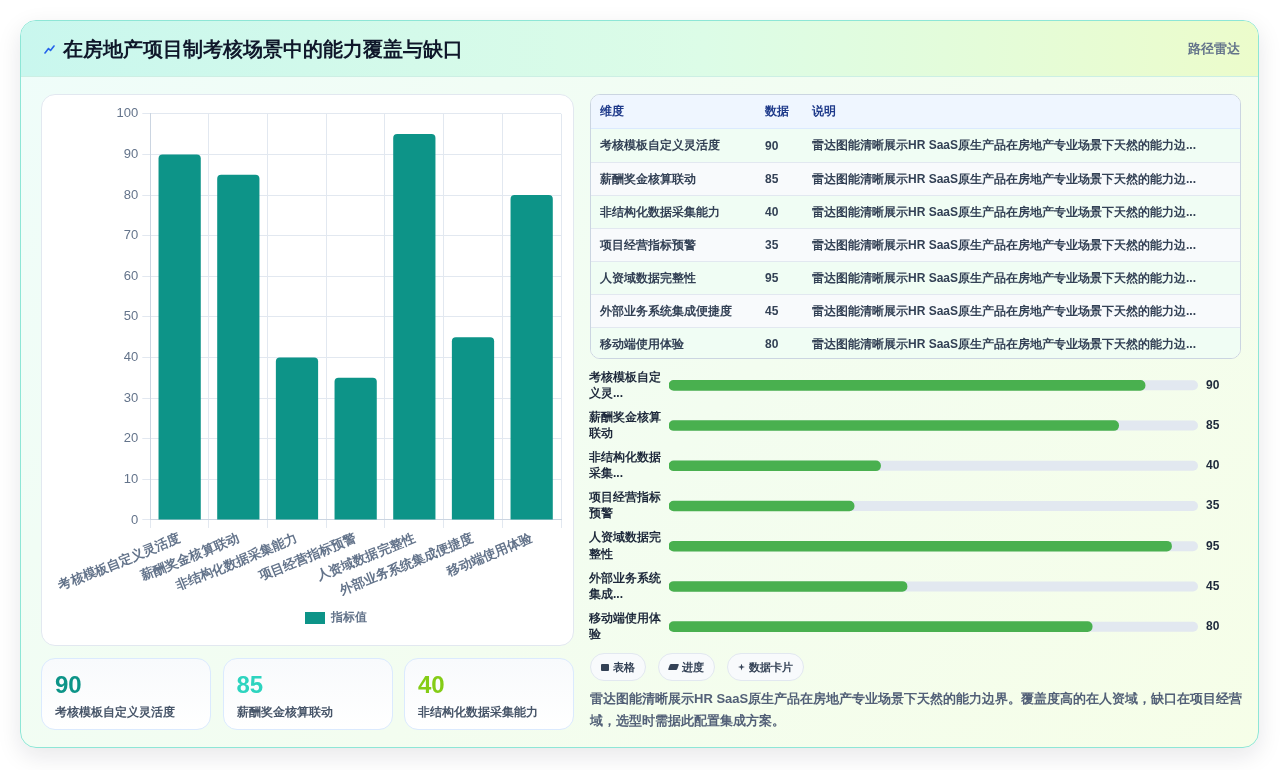 The height and width of the screenshot is (770, 1280). Describe the element at coordinates (263, 49) in the screenshot. I see `text: 在房地产项目制考核场景中的能力覆盖与缺口` at that location.